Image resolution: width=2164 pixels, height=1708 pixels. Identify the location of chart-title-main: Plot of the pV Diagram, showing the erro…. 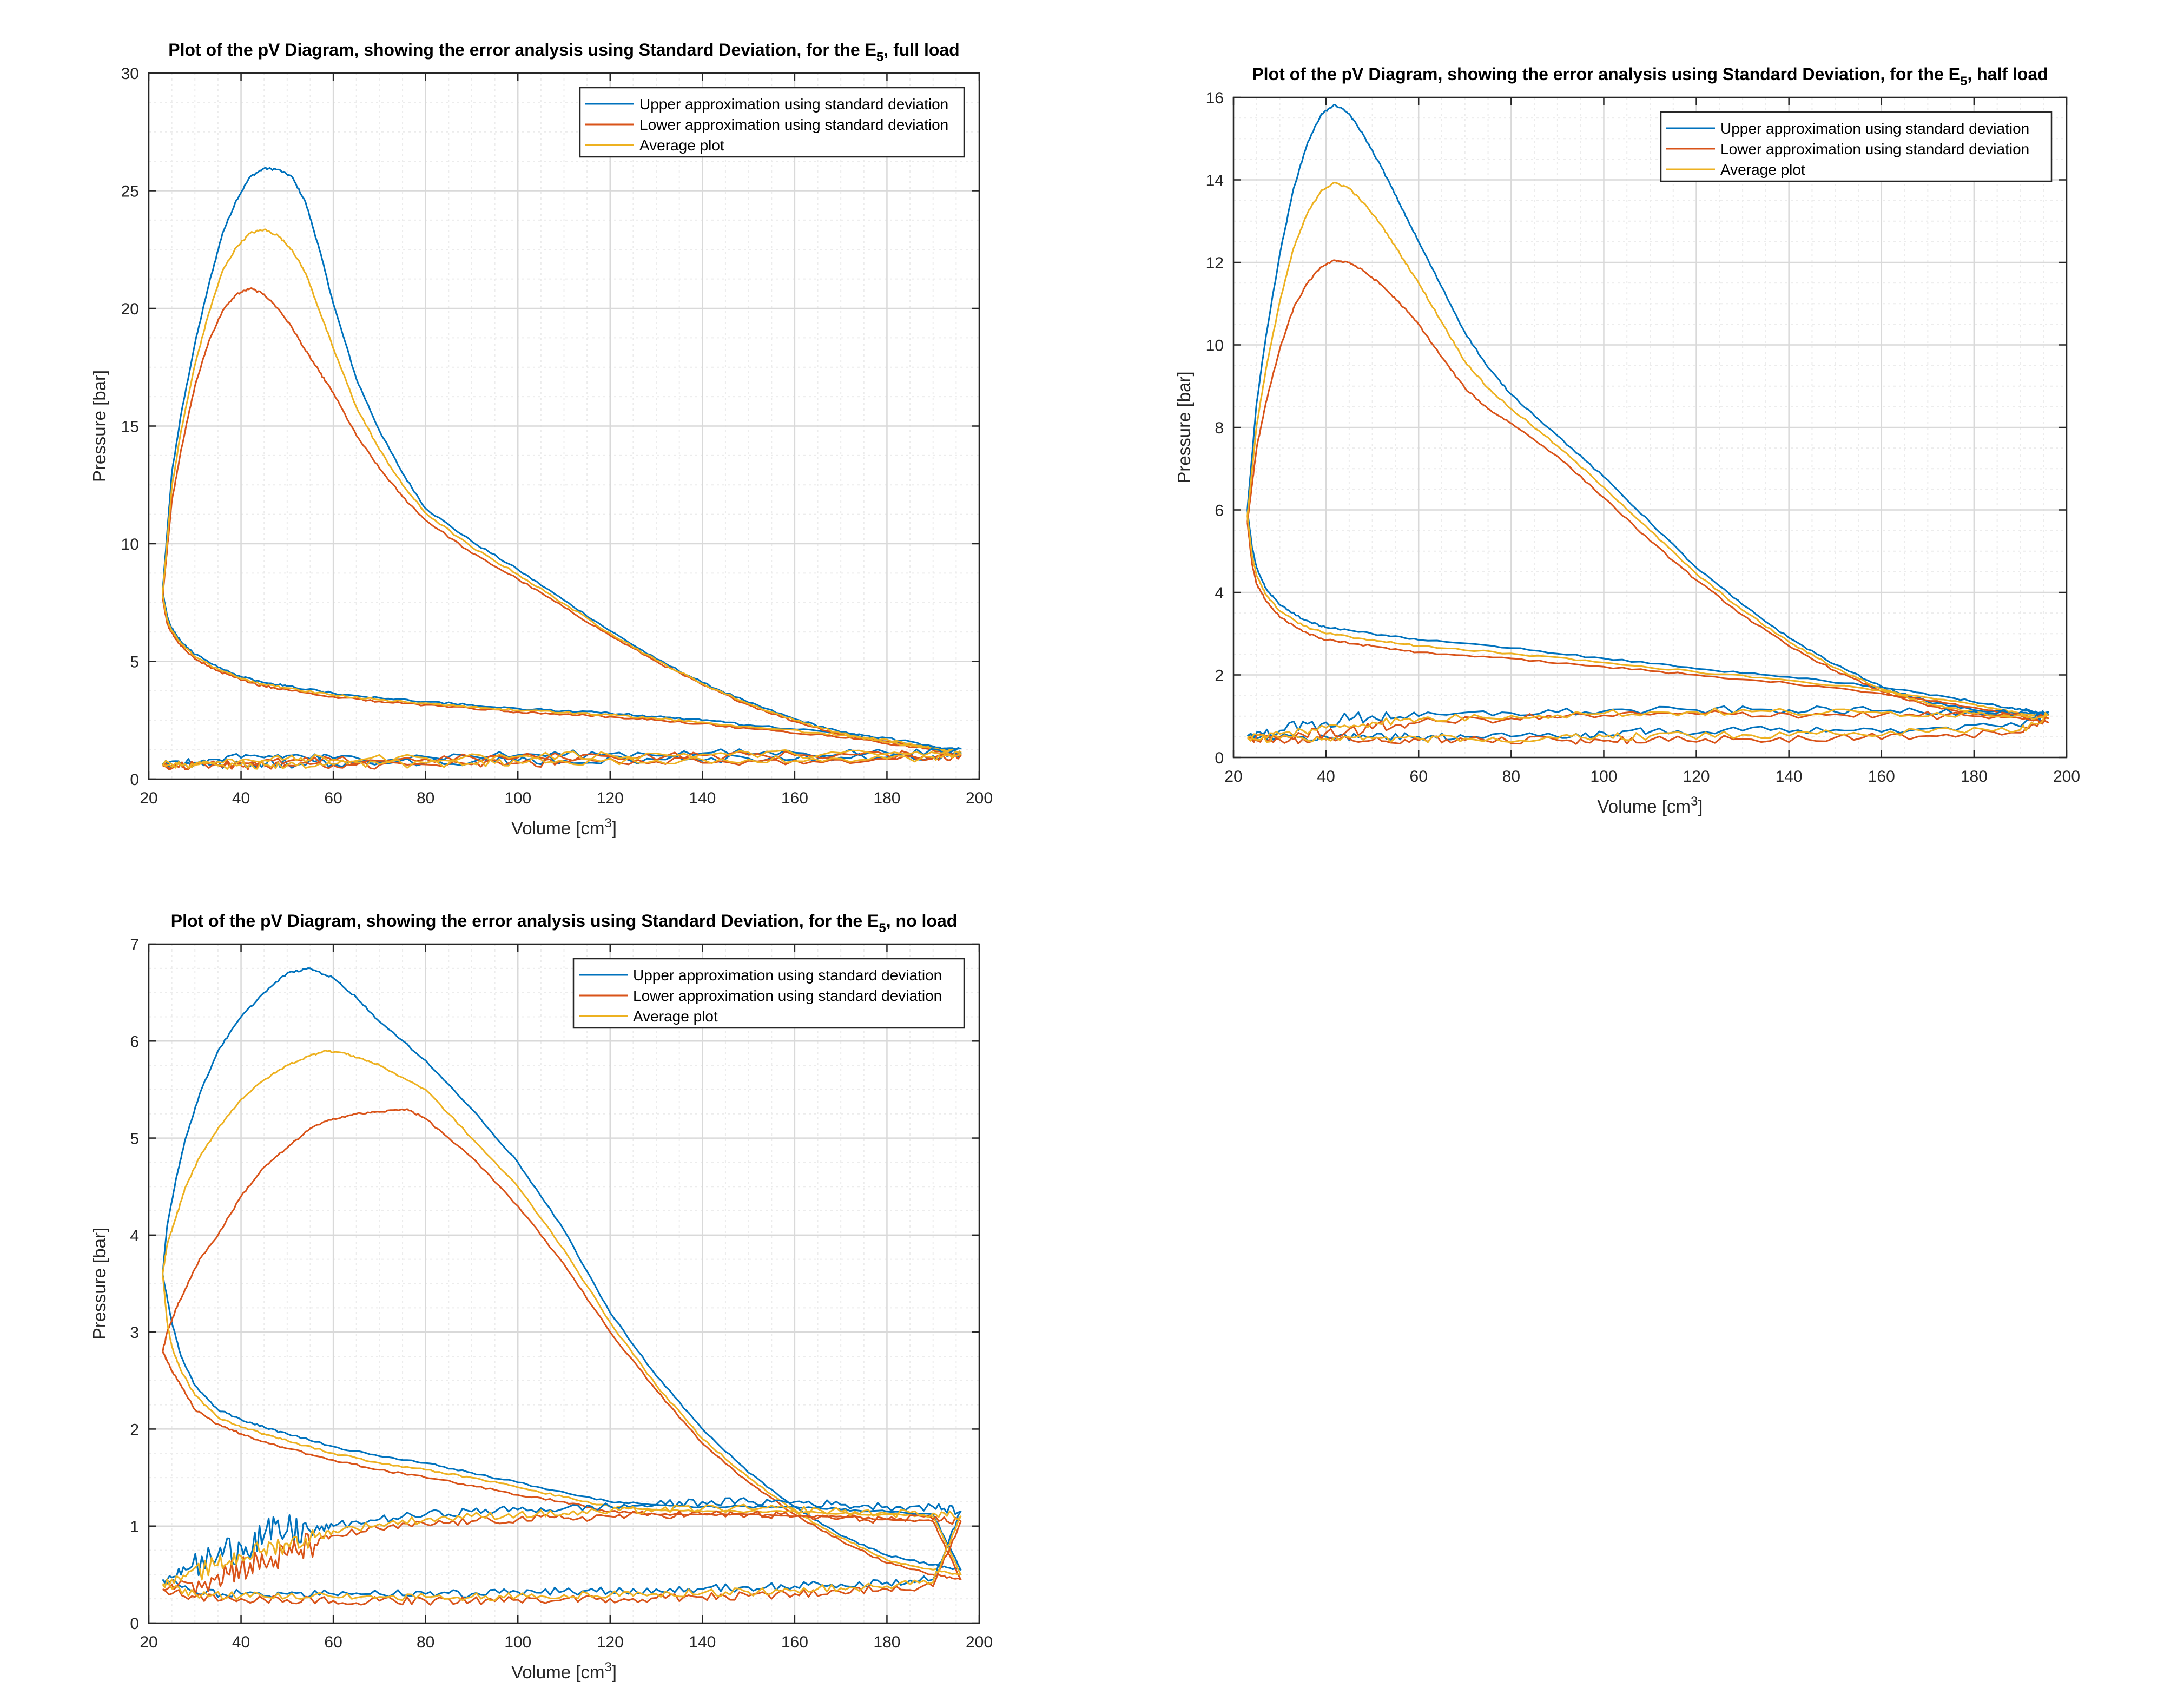
(1606, 74).